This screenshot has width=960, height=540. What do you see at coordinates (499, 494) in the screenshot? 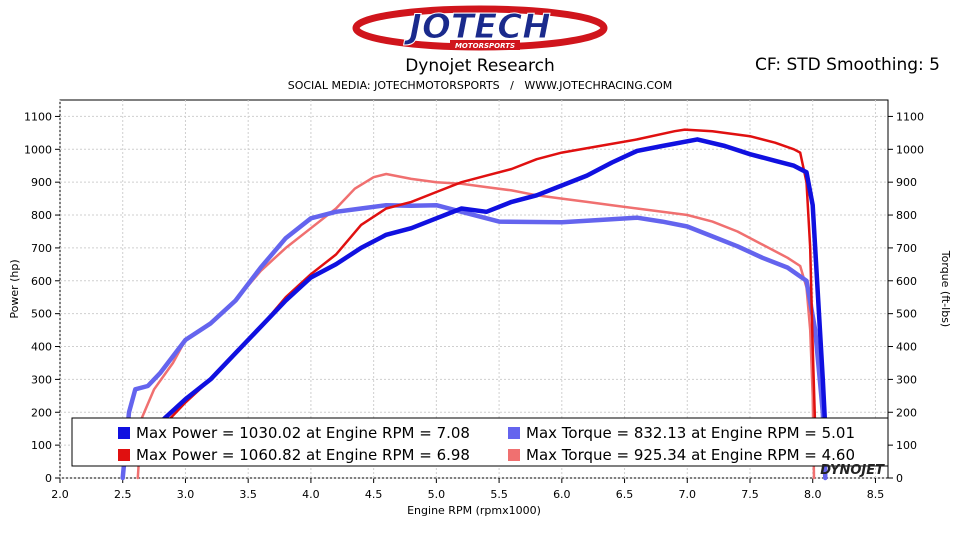
I see `x-tick-label: 5.5` at bounding box center [499, 494].